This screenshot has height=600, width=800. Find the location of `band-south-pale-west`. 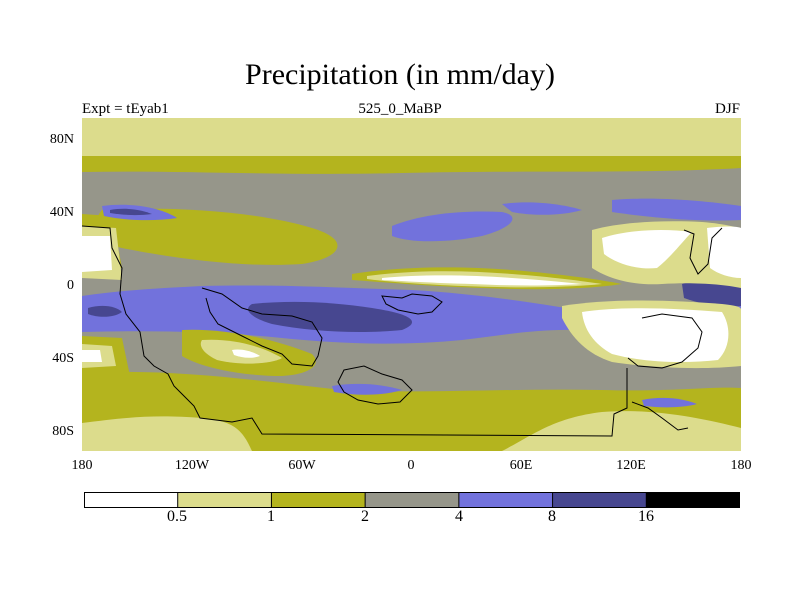

band-south-pale-west is located at coordinates (167, 433).